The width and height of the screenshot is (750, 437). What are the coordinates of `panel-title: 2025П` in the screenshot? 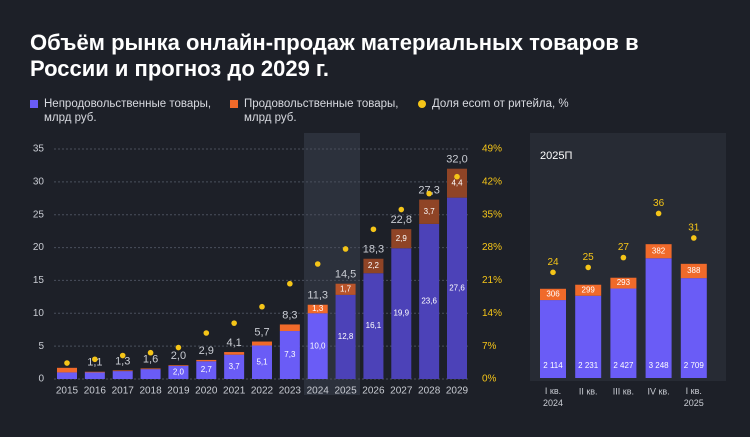 It's located at (556, 156).